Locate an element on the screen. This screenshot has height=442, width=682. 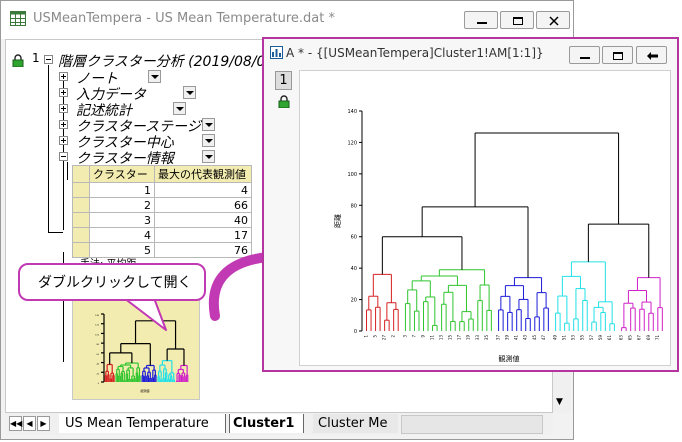
table-corner is located at coordinates (81, 174).